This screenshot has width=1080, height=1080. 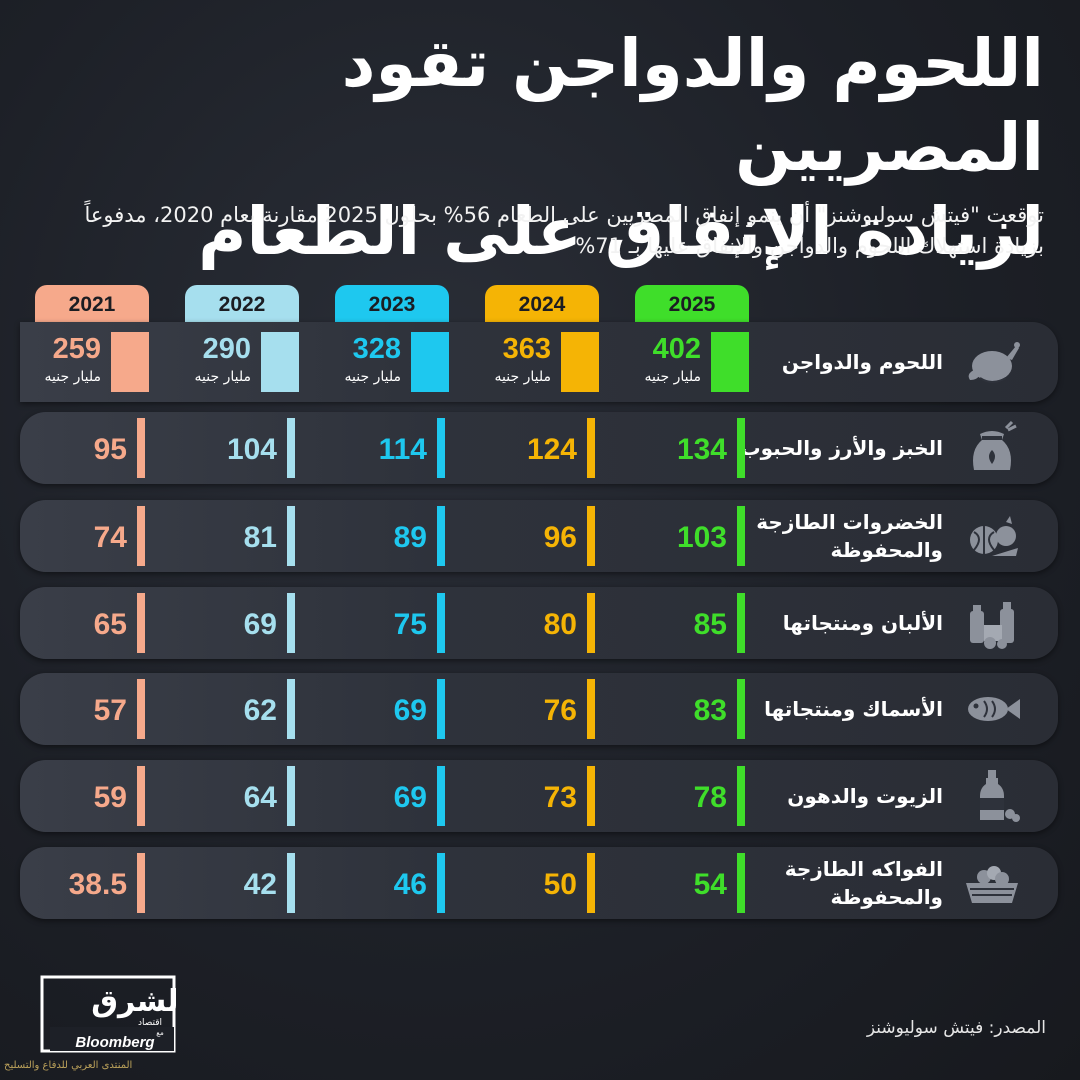 What do you see at coordinates (110, 624) in the screenshot?
I see `value-2021: 65` at bounding box center [110, 624].